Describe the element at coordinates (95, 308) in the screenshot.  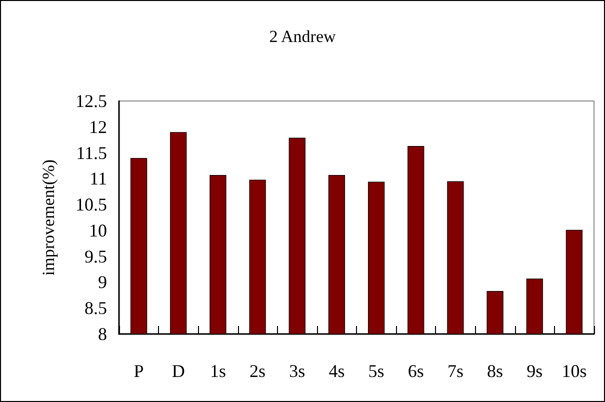
I see `y-tick-label: 8.5` at that location.